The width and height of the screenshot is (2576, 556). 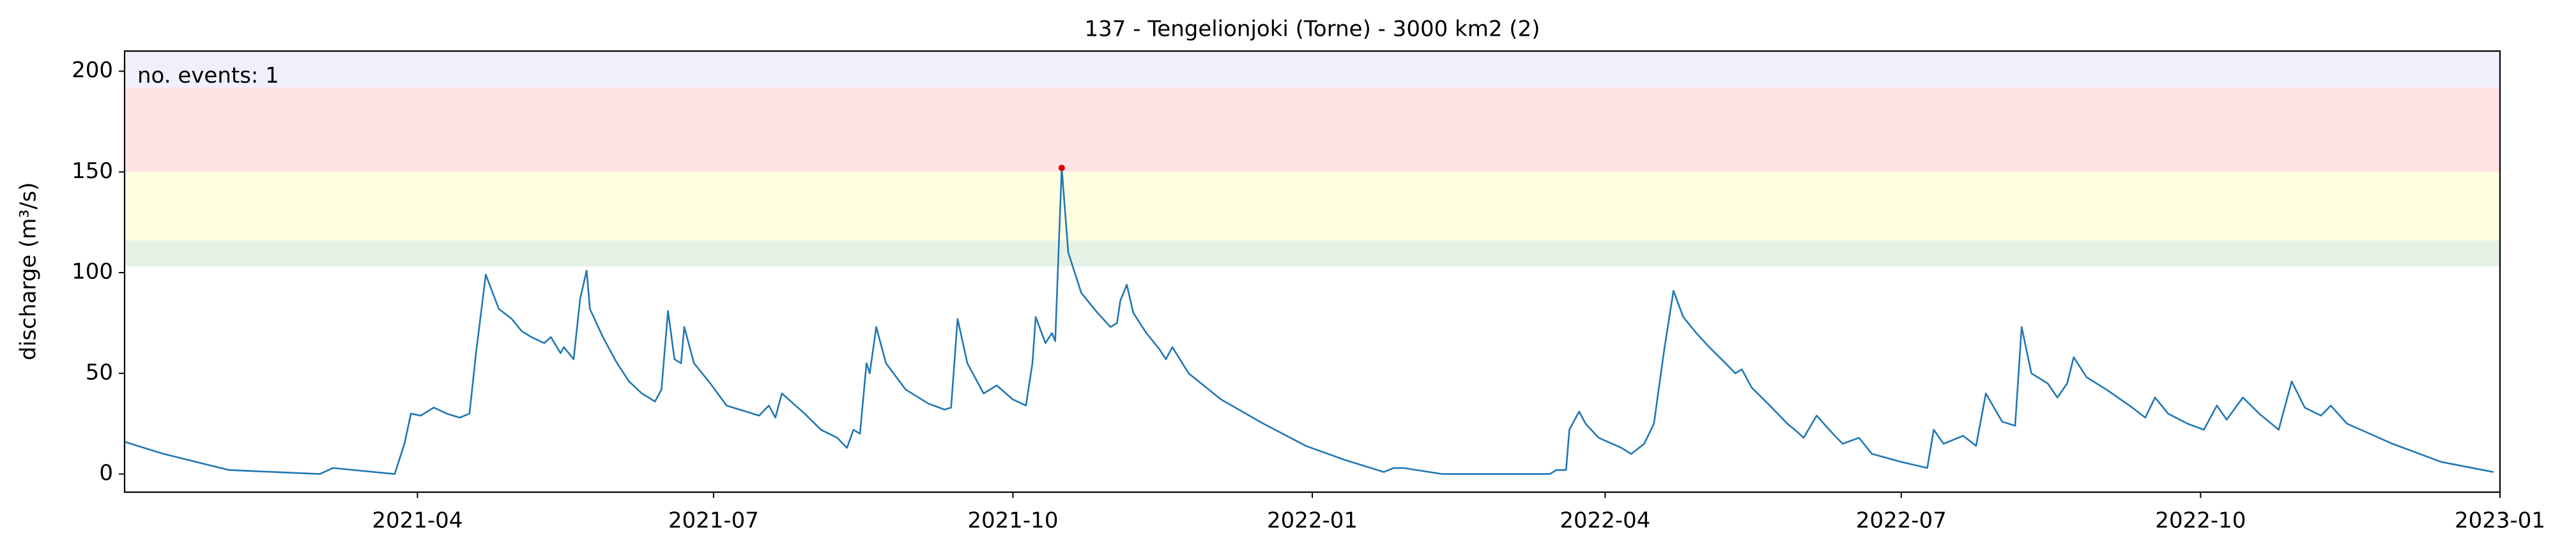 What do you see at coordinates (106, 473) in the screenshot?
I see `y-tick-label: 0` at bounding box center [106, 473].